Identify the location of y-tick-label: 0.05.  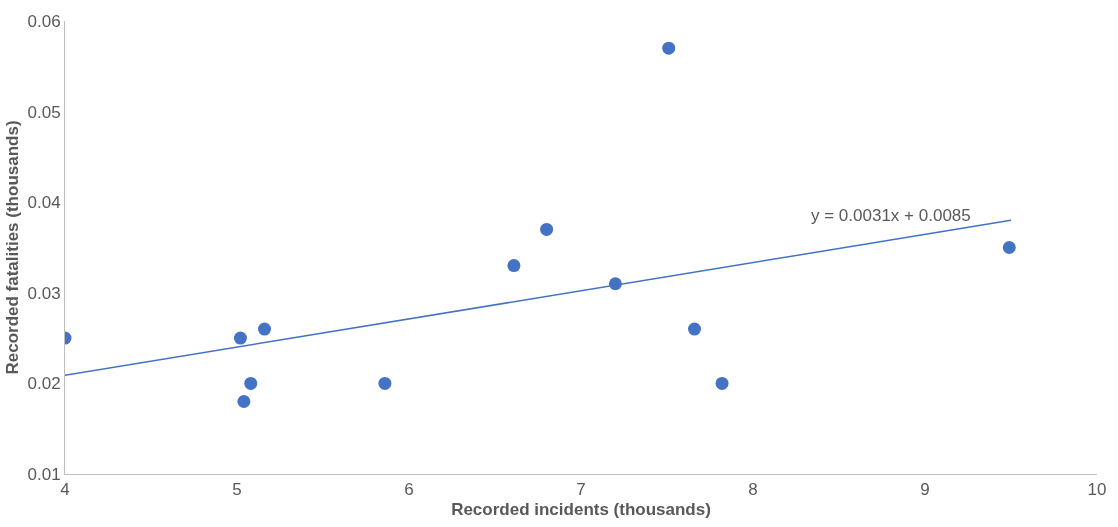
(44, 112).